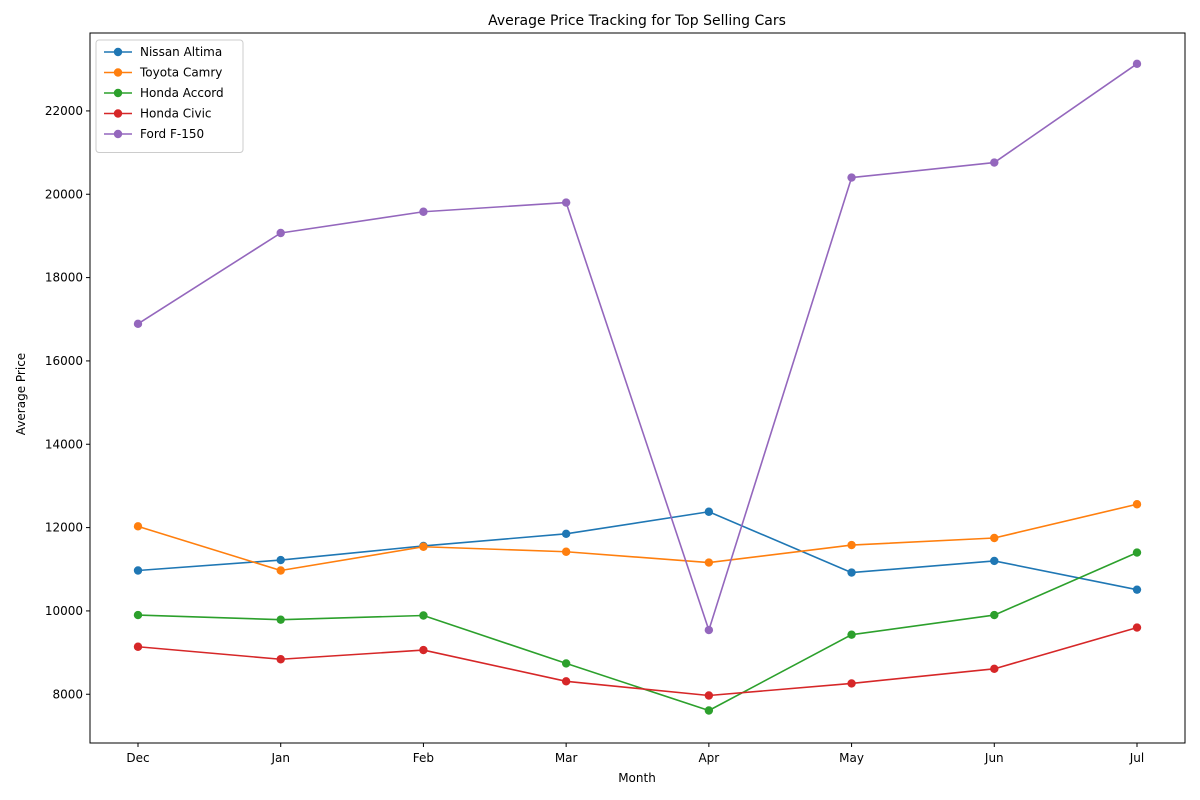 The image size is (1200, 800). I want to click on legend-box, so click(169, 96).